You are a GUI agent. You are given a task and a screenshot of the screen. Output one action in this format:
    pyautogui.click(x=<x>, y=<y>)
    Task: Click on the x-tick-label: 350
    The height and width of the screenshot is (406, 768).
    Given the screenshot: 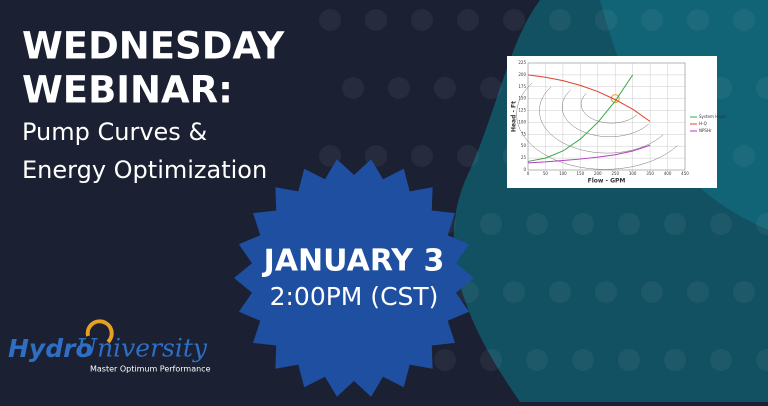 What is the action you would take?
    pyautogui.click(x=650, y=173)
    